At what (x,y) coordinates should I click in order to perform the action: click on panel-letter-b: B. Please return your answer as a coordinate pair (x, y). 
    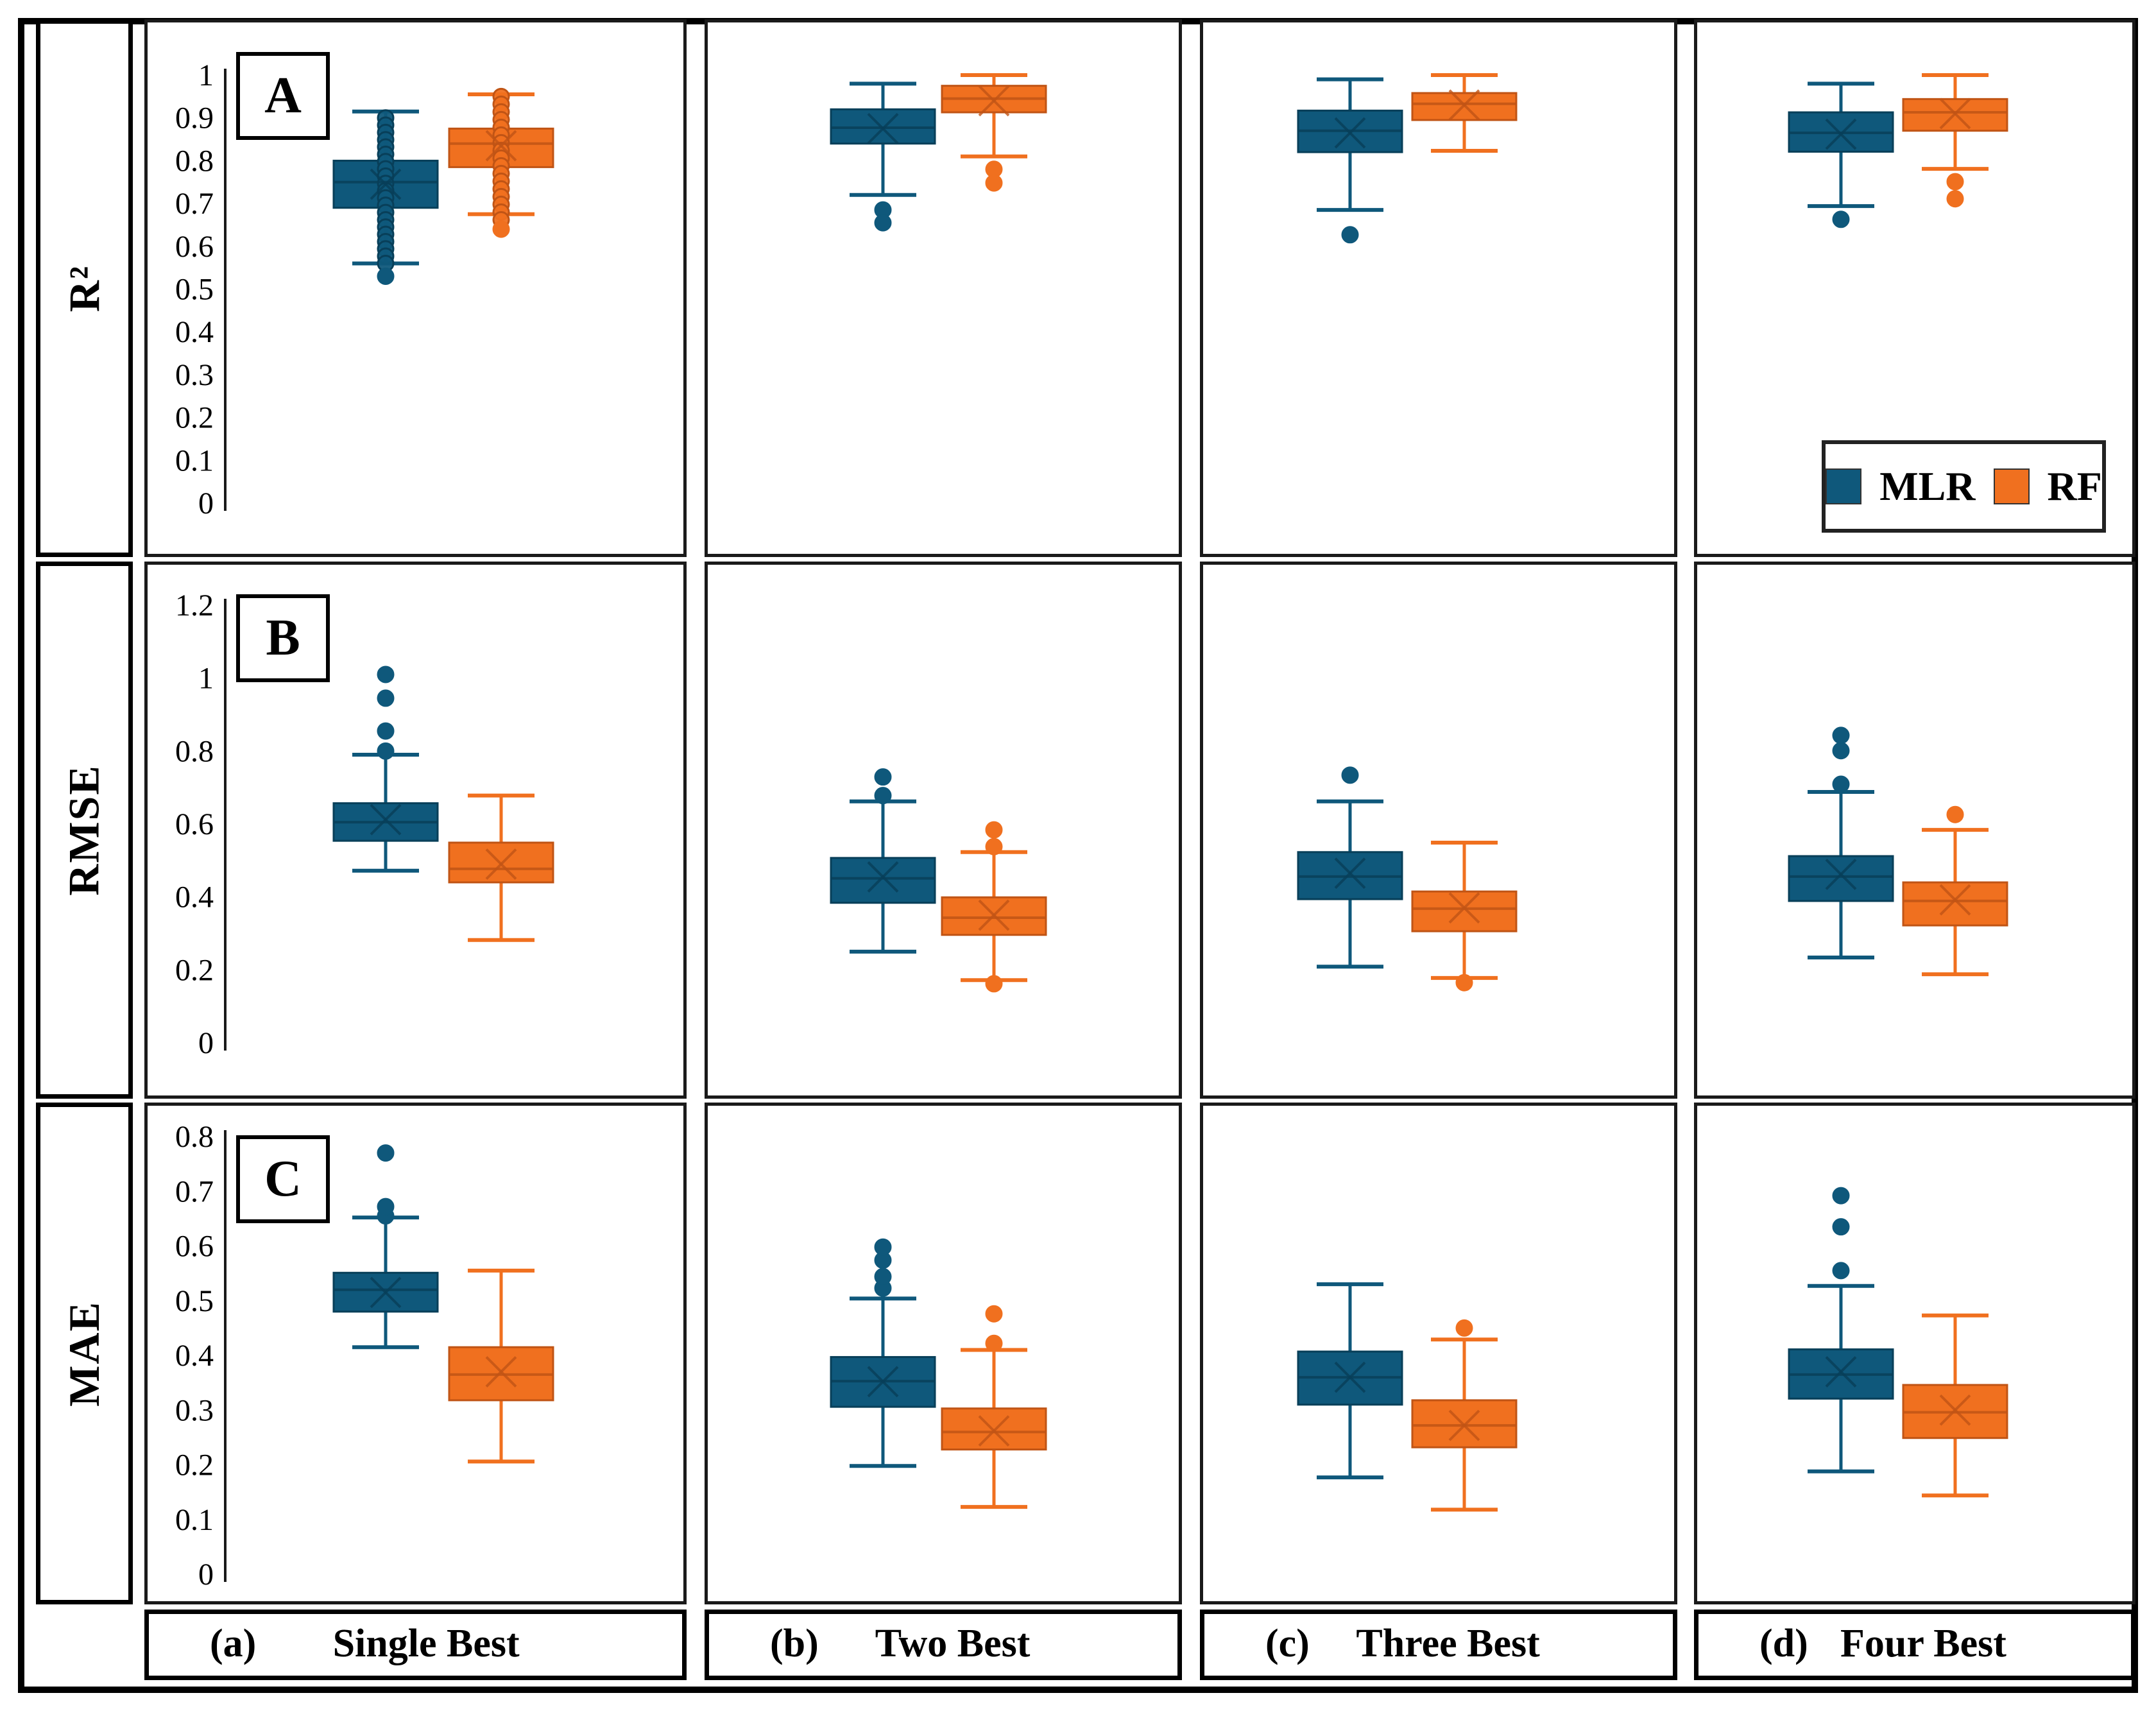
    Looking at the image, I should click on (283, 638).